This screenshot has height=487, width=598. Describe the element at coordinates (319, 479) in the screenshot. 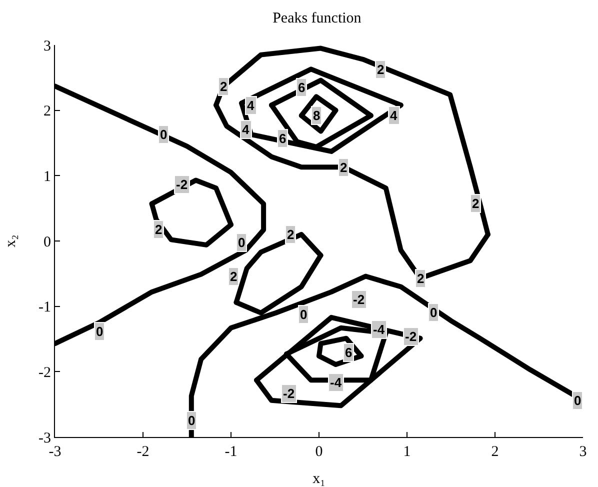

I see `x-axis-title: x₁` at that location.